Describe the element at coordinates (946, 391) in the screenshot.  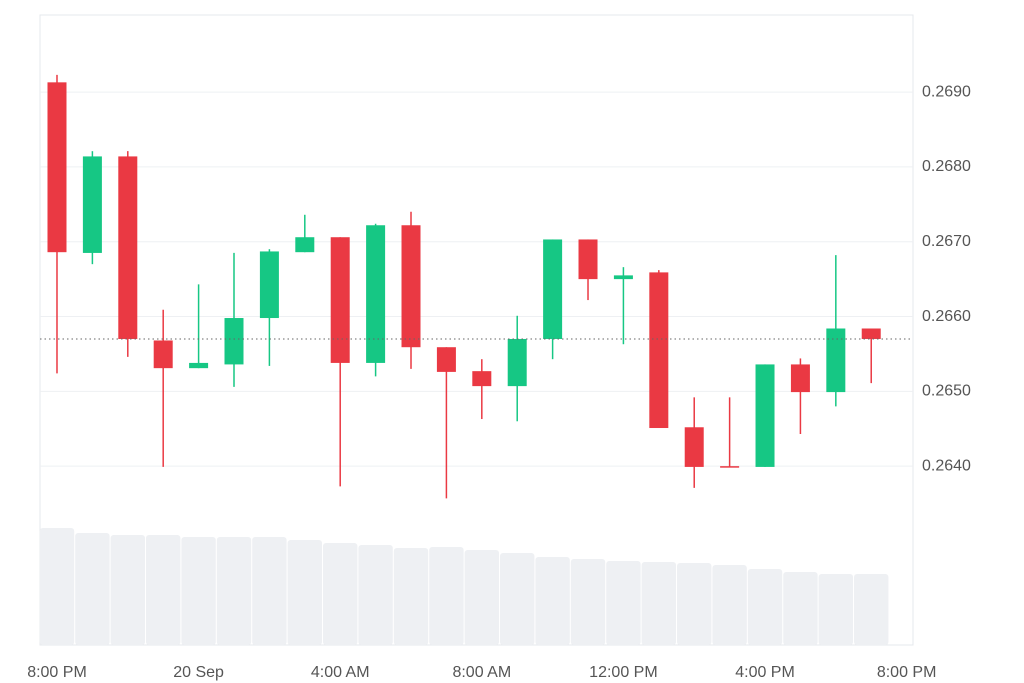
I see `y-tick-label: 0.2650` at that location.